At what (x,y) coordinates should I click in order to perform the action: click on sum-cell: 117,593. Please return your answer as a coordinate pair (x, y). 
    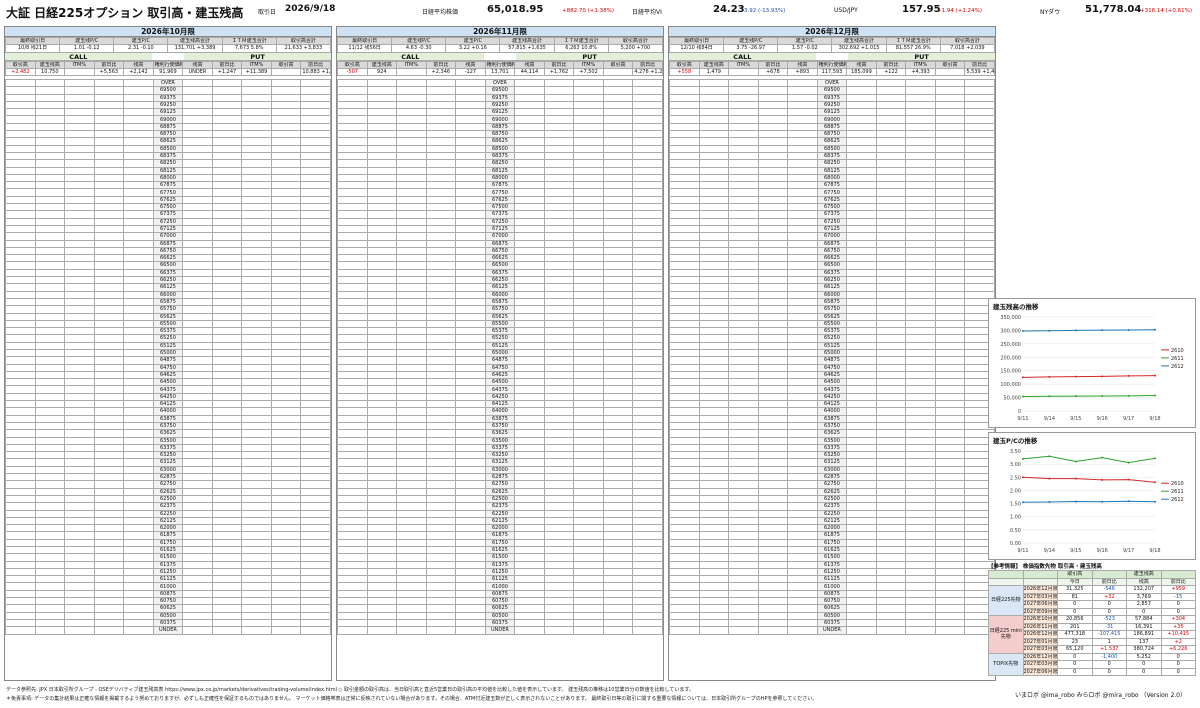
    Looking at the image, I should click on (832, 72).